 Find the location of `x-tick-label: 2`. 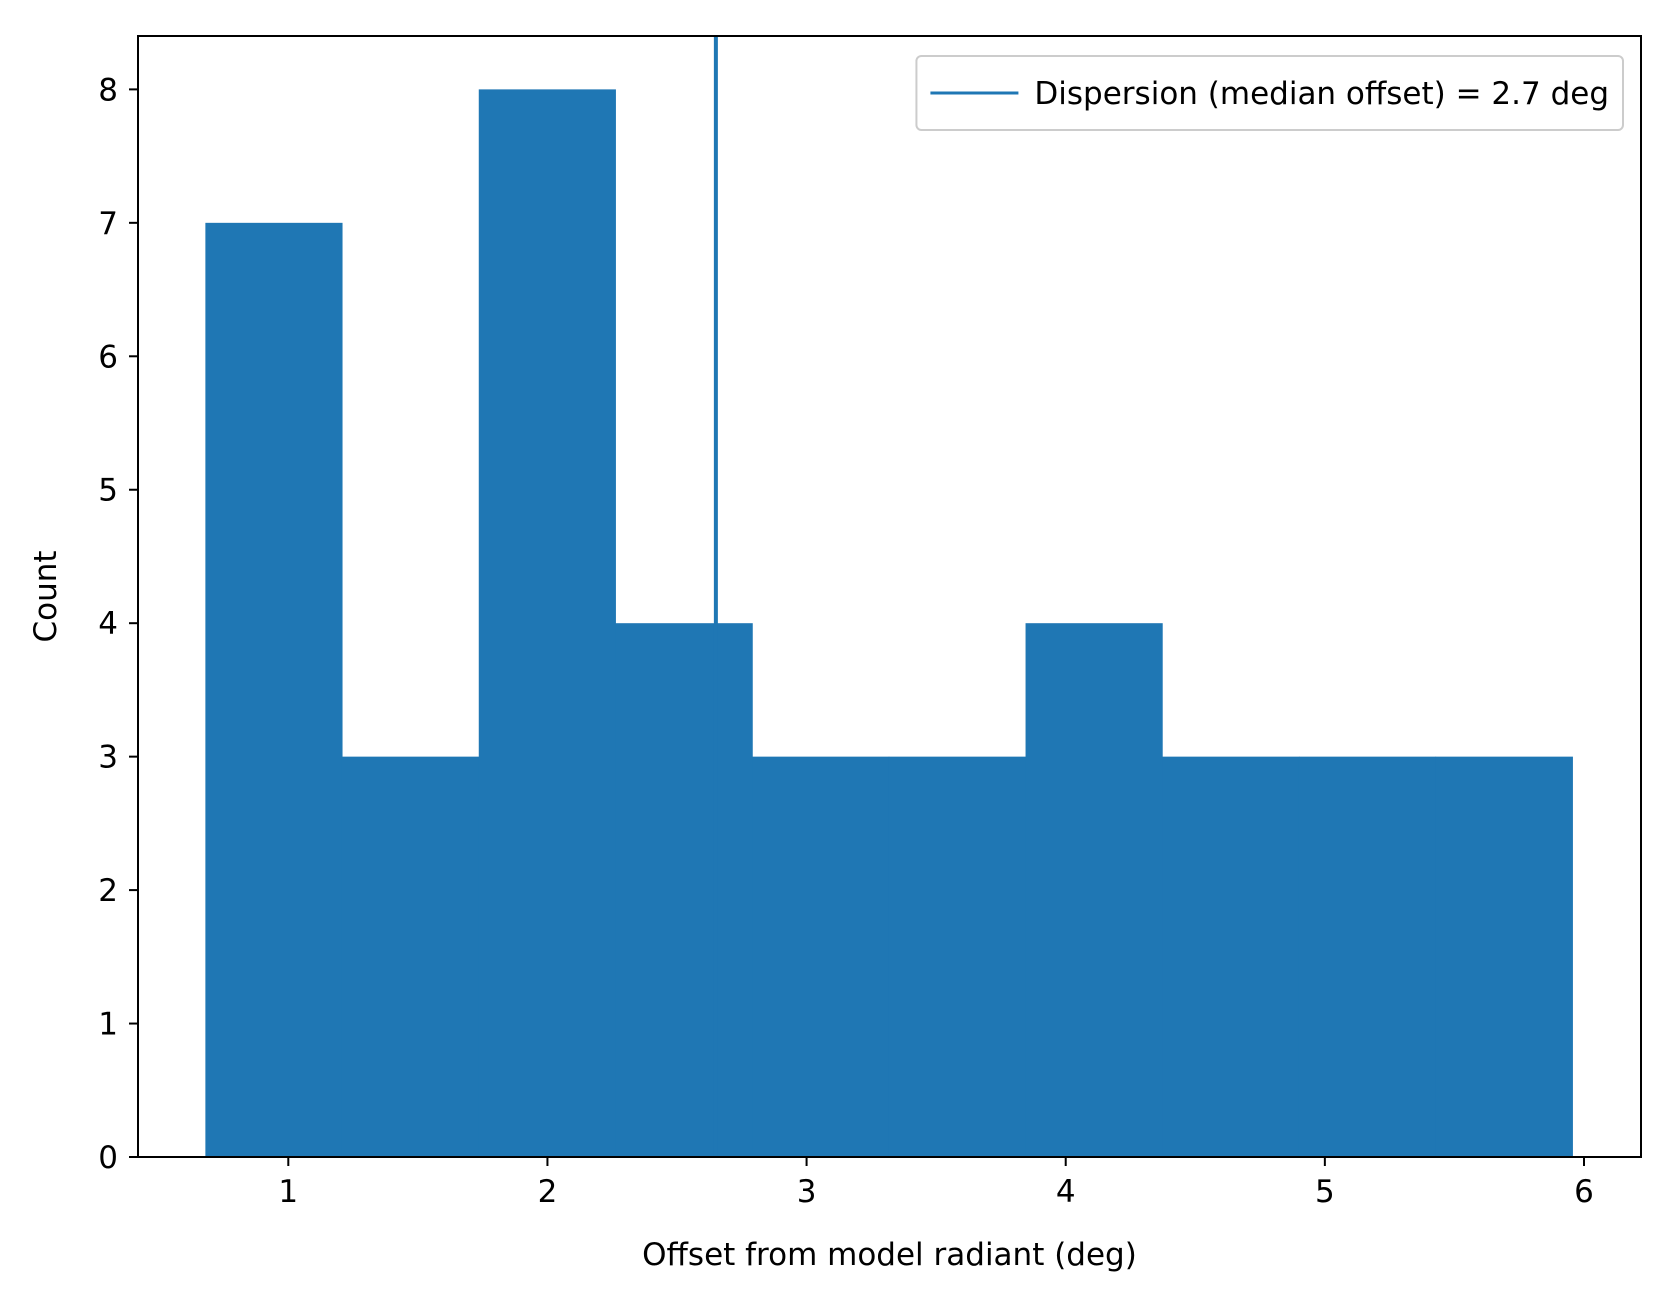

x-tick-label: 2 is located at coordinates (548, 1192).